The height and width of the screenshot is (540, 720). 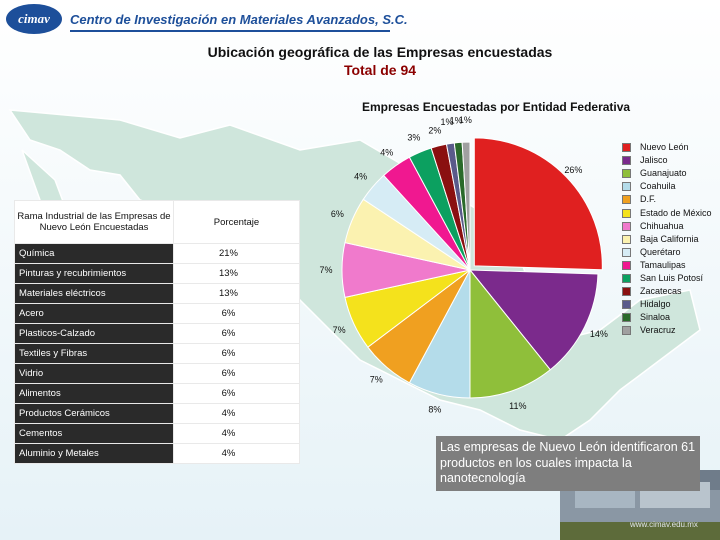 What do you see at coordinates (360, 70) in the screenshot?
I see `slide-subtitle: Total de 94` at bounding box center [360, 70].